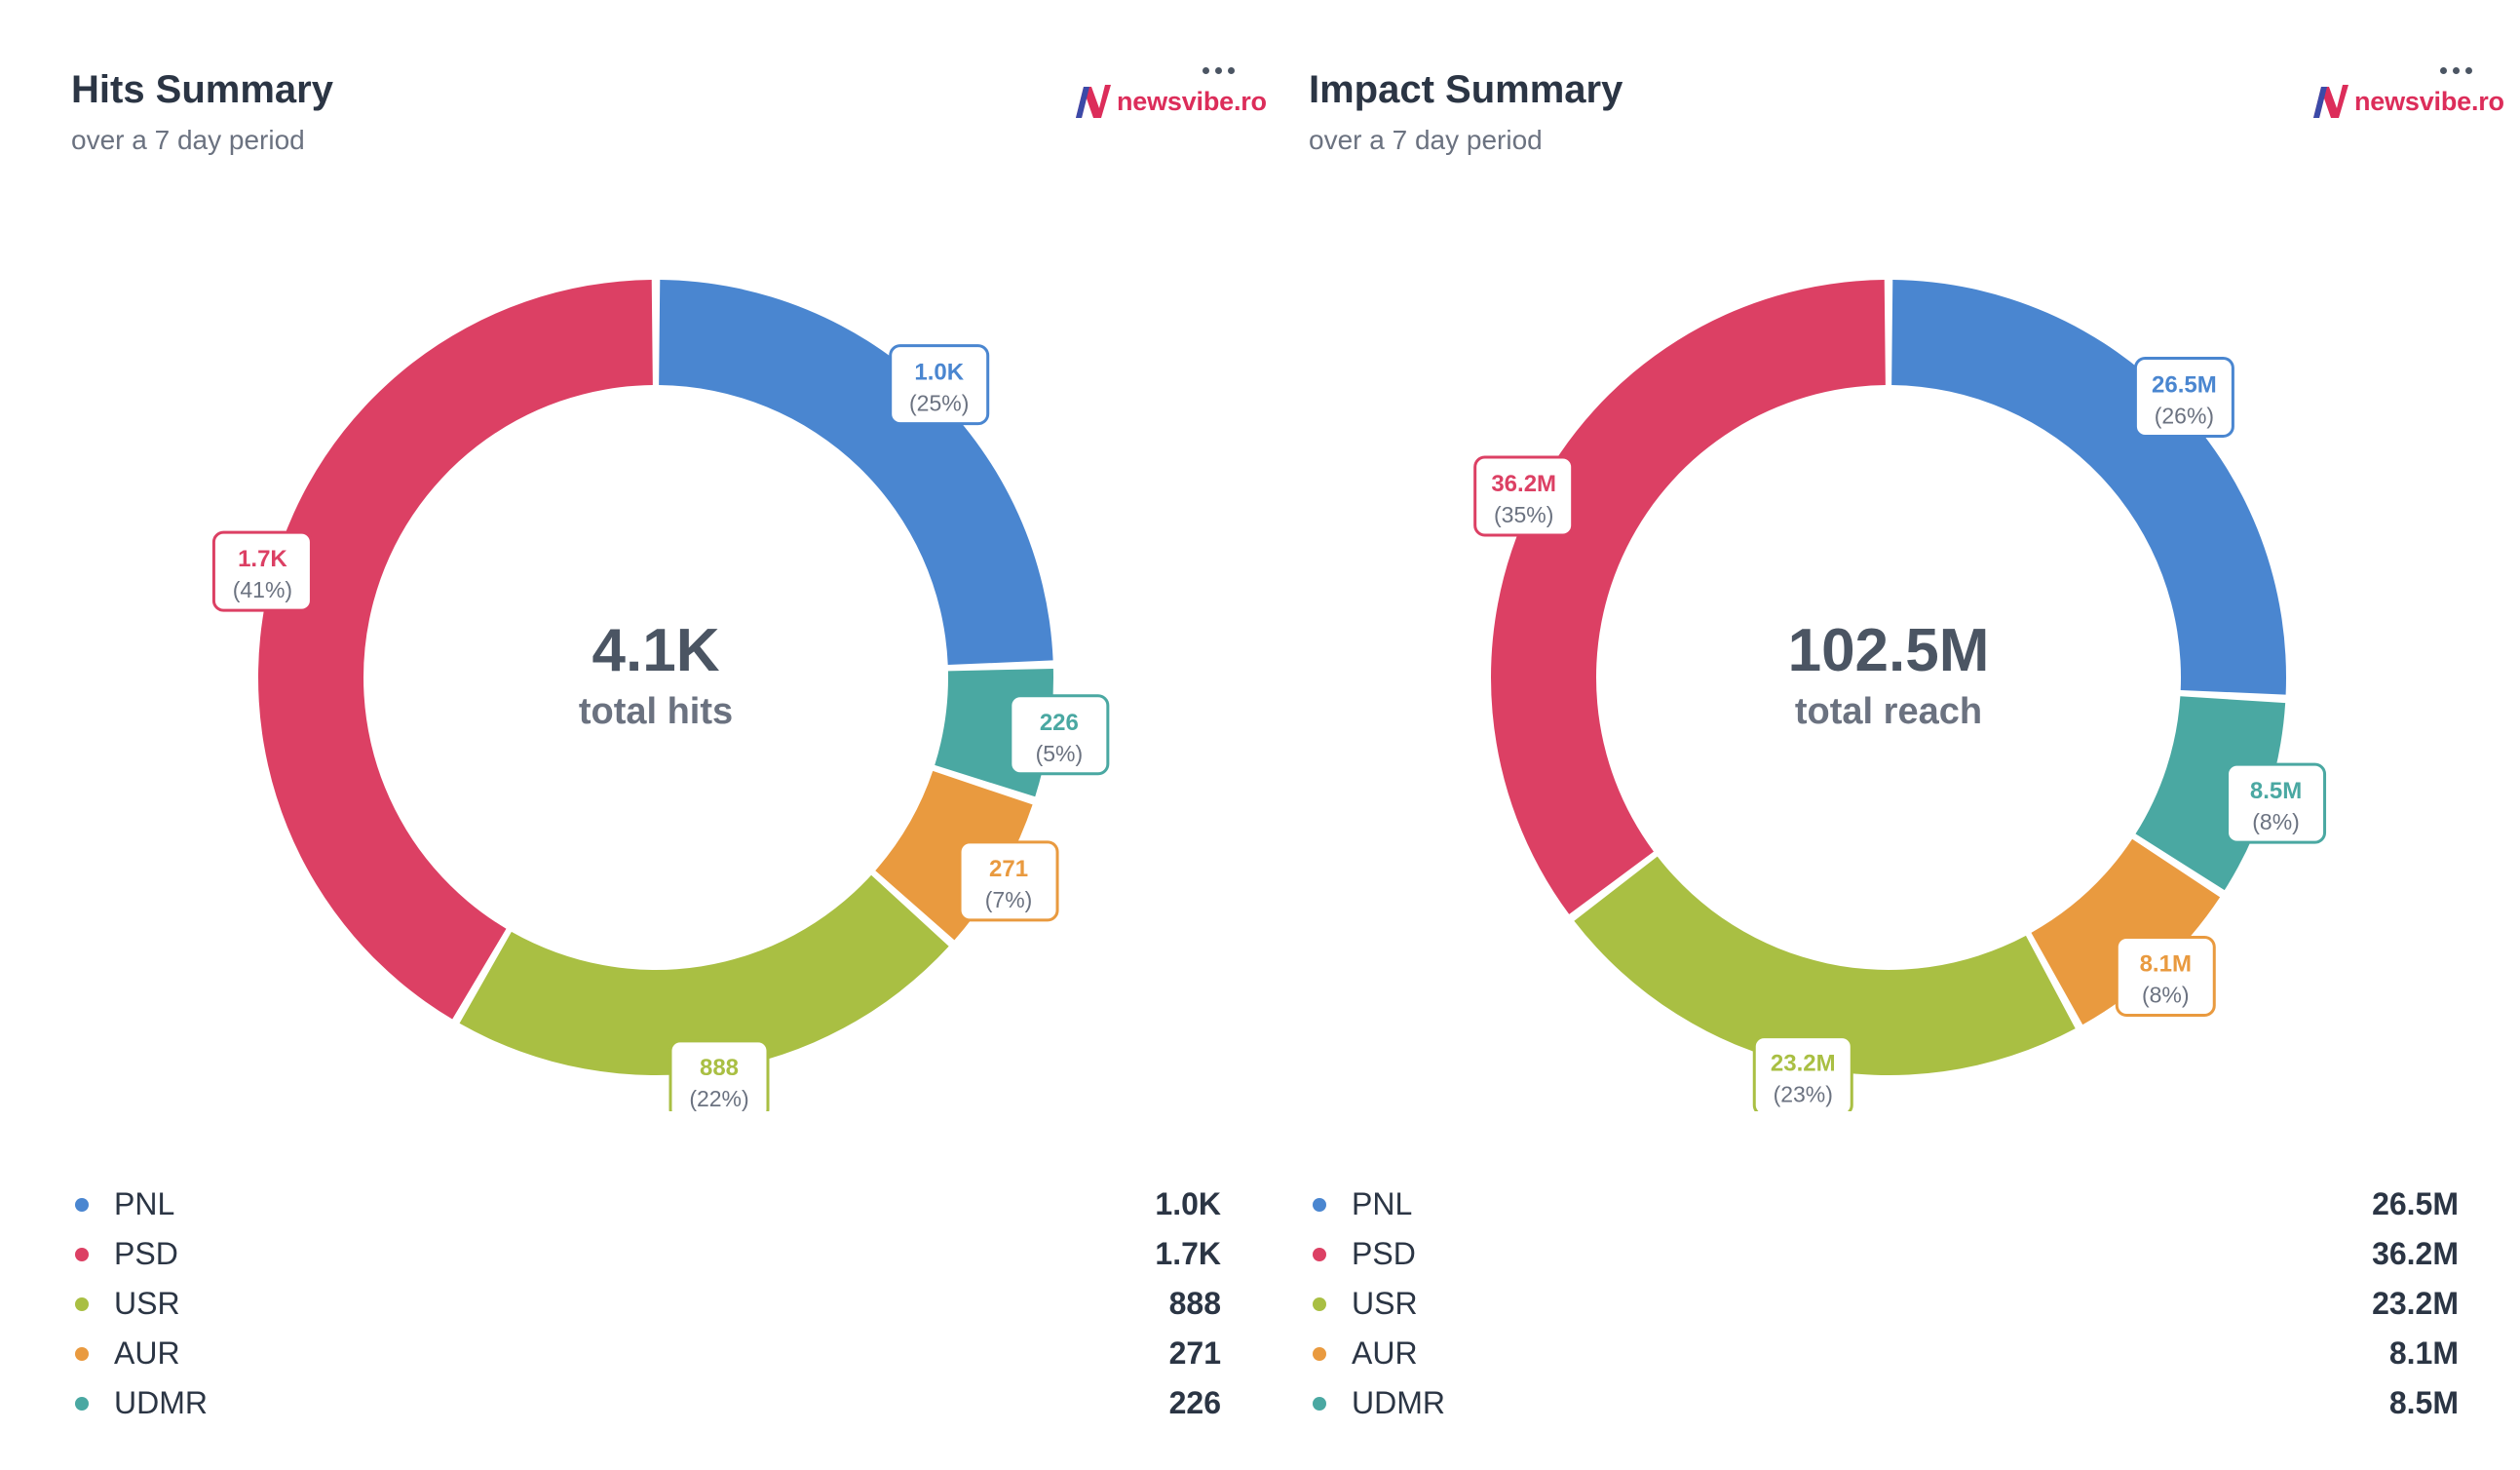  Describe the element at coordinates (2184, 384) in the screenshot. I see `data-label-value: 26.5M` at that location.